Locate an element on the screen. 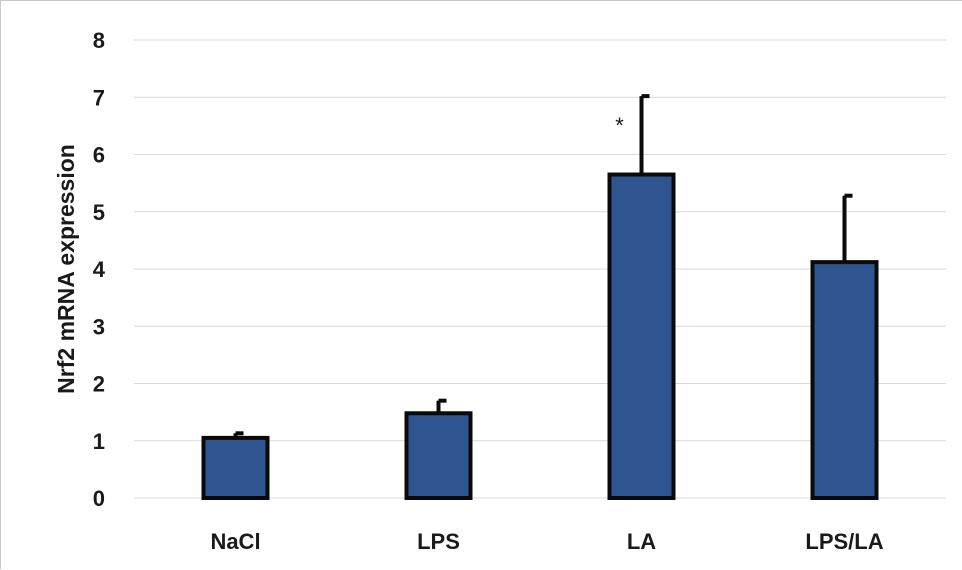 This screenshot has height=570, width=962. y-axis-label: Nrf2 mRNA expression is located at coordinates (66, 269).